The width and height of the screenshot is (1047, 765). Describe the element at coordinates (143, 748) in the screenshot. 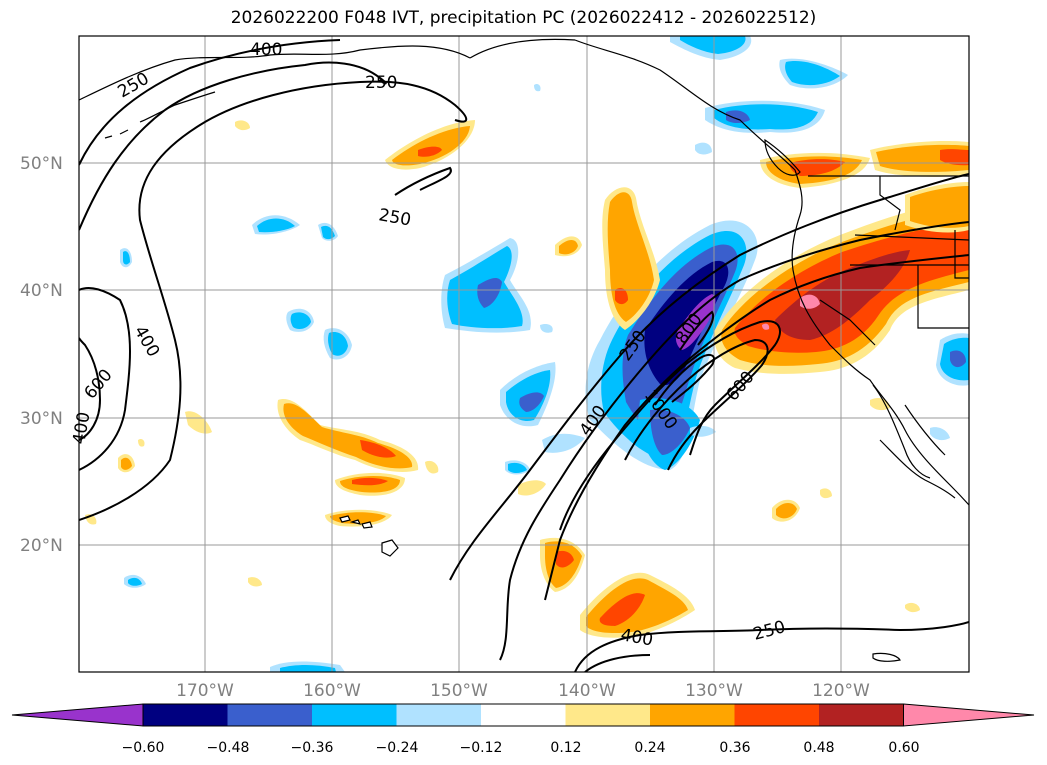

I see `colorbar-tick: −0.60` at that location.